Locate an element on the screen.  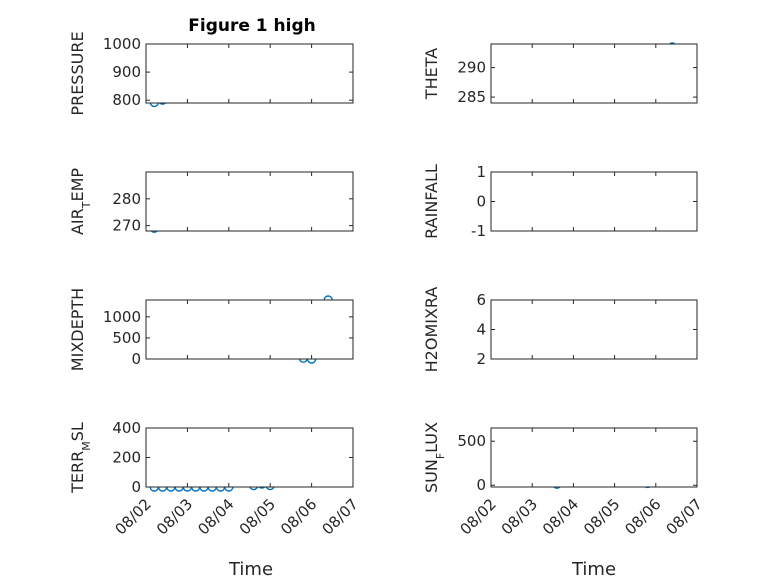
y-tick-label: 285 is located at coordinates (471, 97).